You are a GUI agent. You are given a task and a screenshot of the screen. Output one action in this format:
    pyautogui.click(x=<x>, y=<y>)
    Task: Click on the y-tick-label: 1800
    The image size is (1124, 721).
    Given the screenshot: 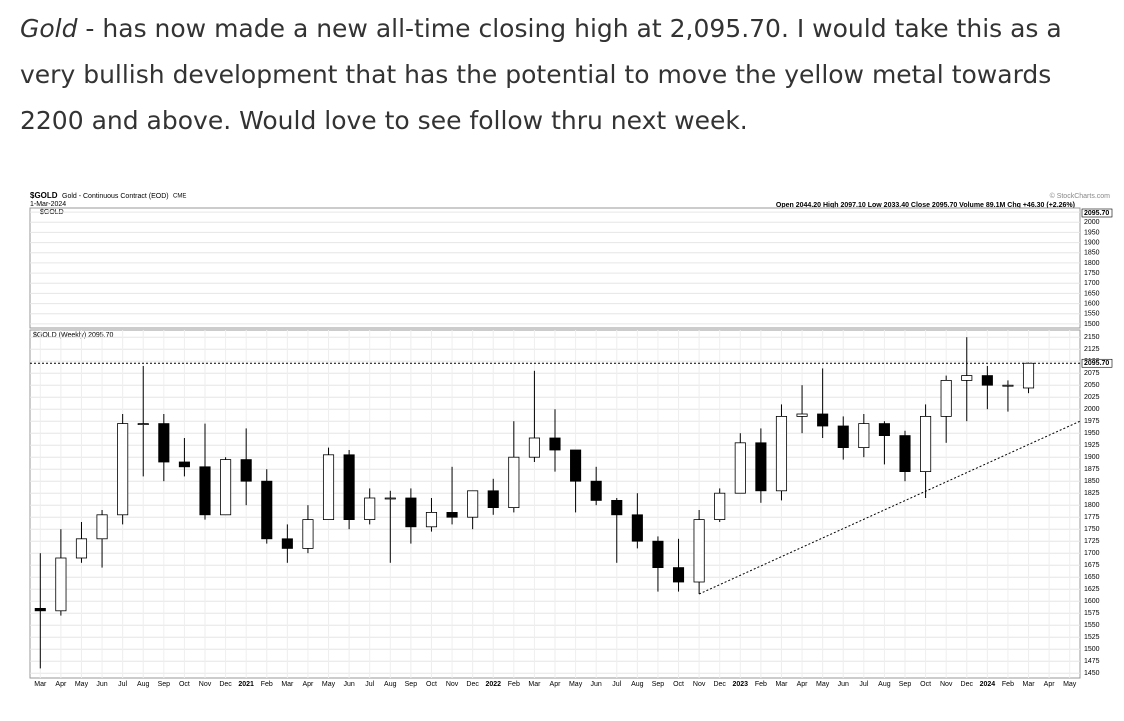 What is the action you would take?
    pyautogui.click(x=1092, y=505)
    